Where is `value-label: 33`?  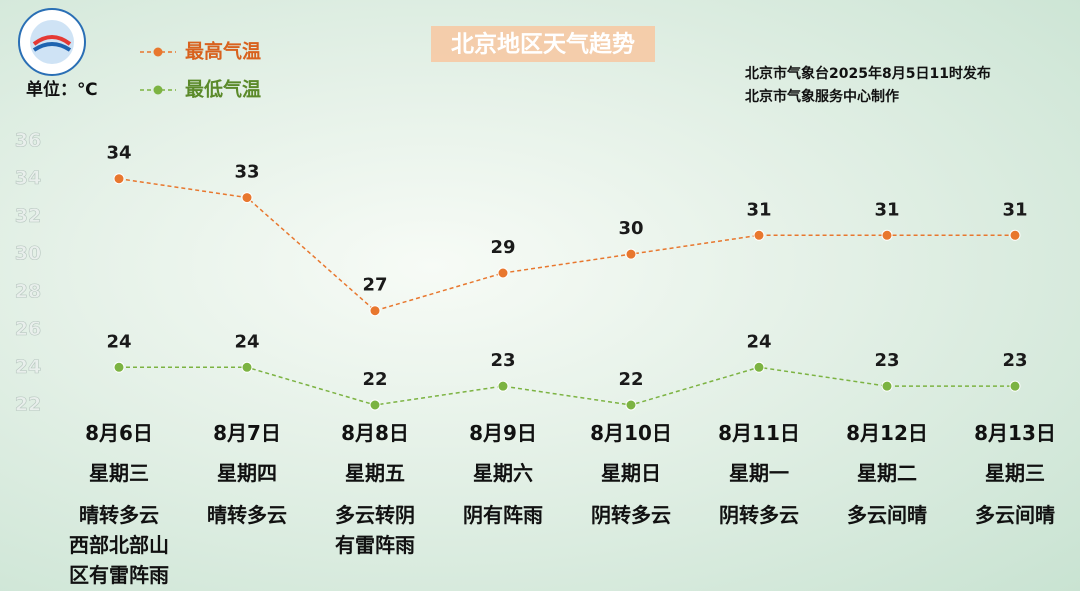 value-label: 33 is located at coordinates (246, 172).